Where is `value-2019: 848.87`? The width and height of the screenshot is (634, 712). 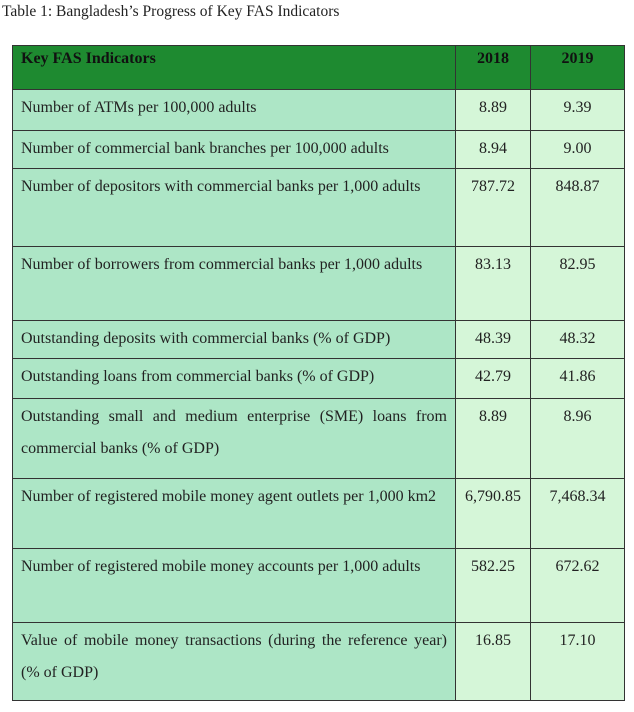 value-2019: 848.87 is located at coordinates (577, 207).